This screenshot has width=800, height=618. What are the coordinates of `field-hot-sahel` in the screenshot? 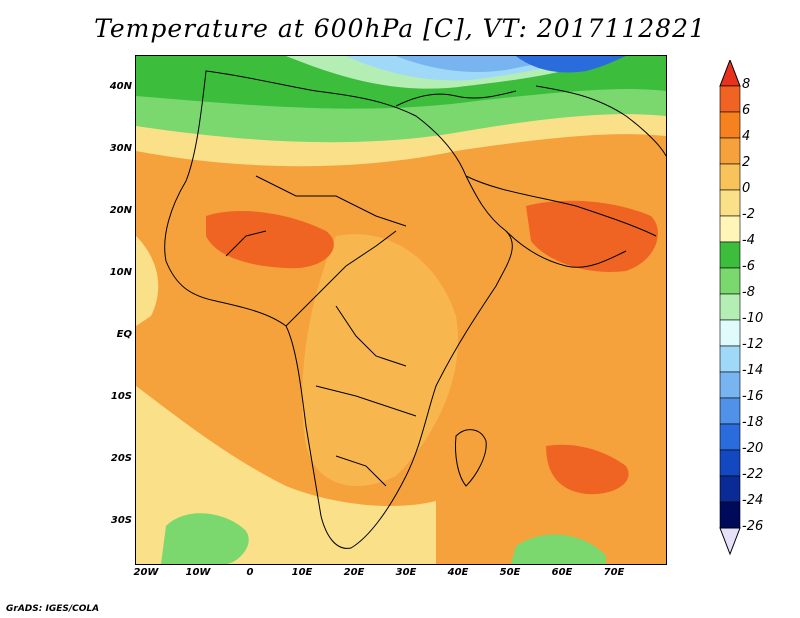 It's located at (270, 240).